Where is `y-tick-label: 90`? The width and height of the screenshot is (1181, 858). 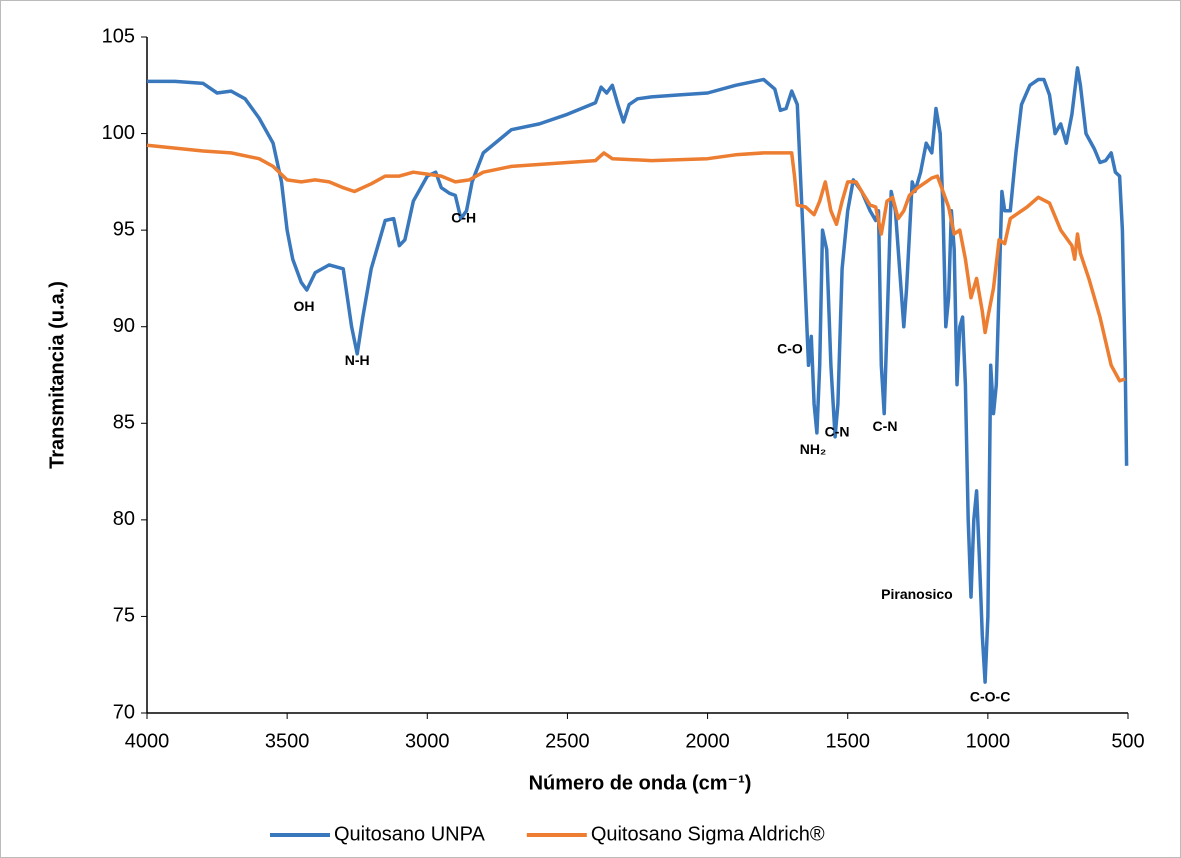 y-tick-label: 90 is located at coordinates (124, 326).